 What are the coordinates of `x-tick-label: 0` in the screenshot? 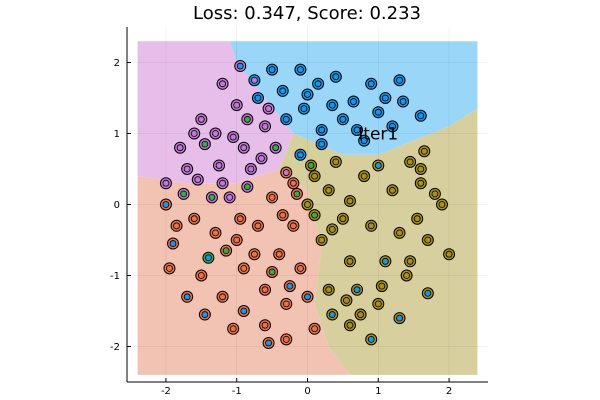 It's located at (307, 391).